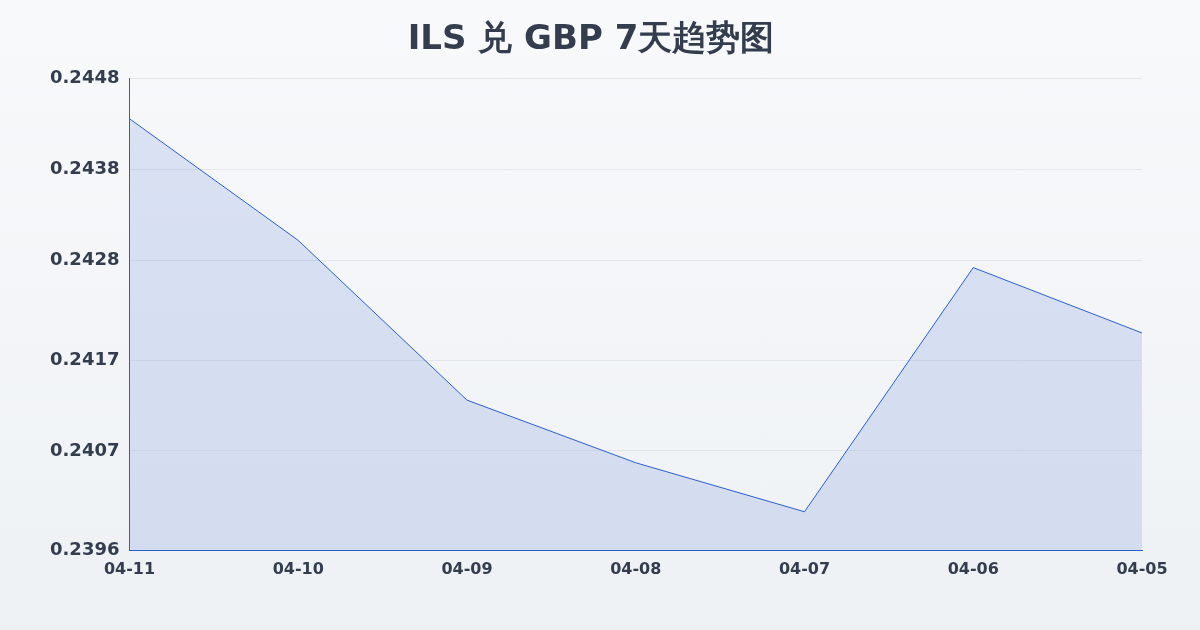  Describe the element at coordinates (636, 568) in the screenshot. I see `x-tick-label: 04-08` at that location.